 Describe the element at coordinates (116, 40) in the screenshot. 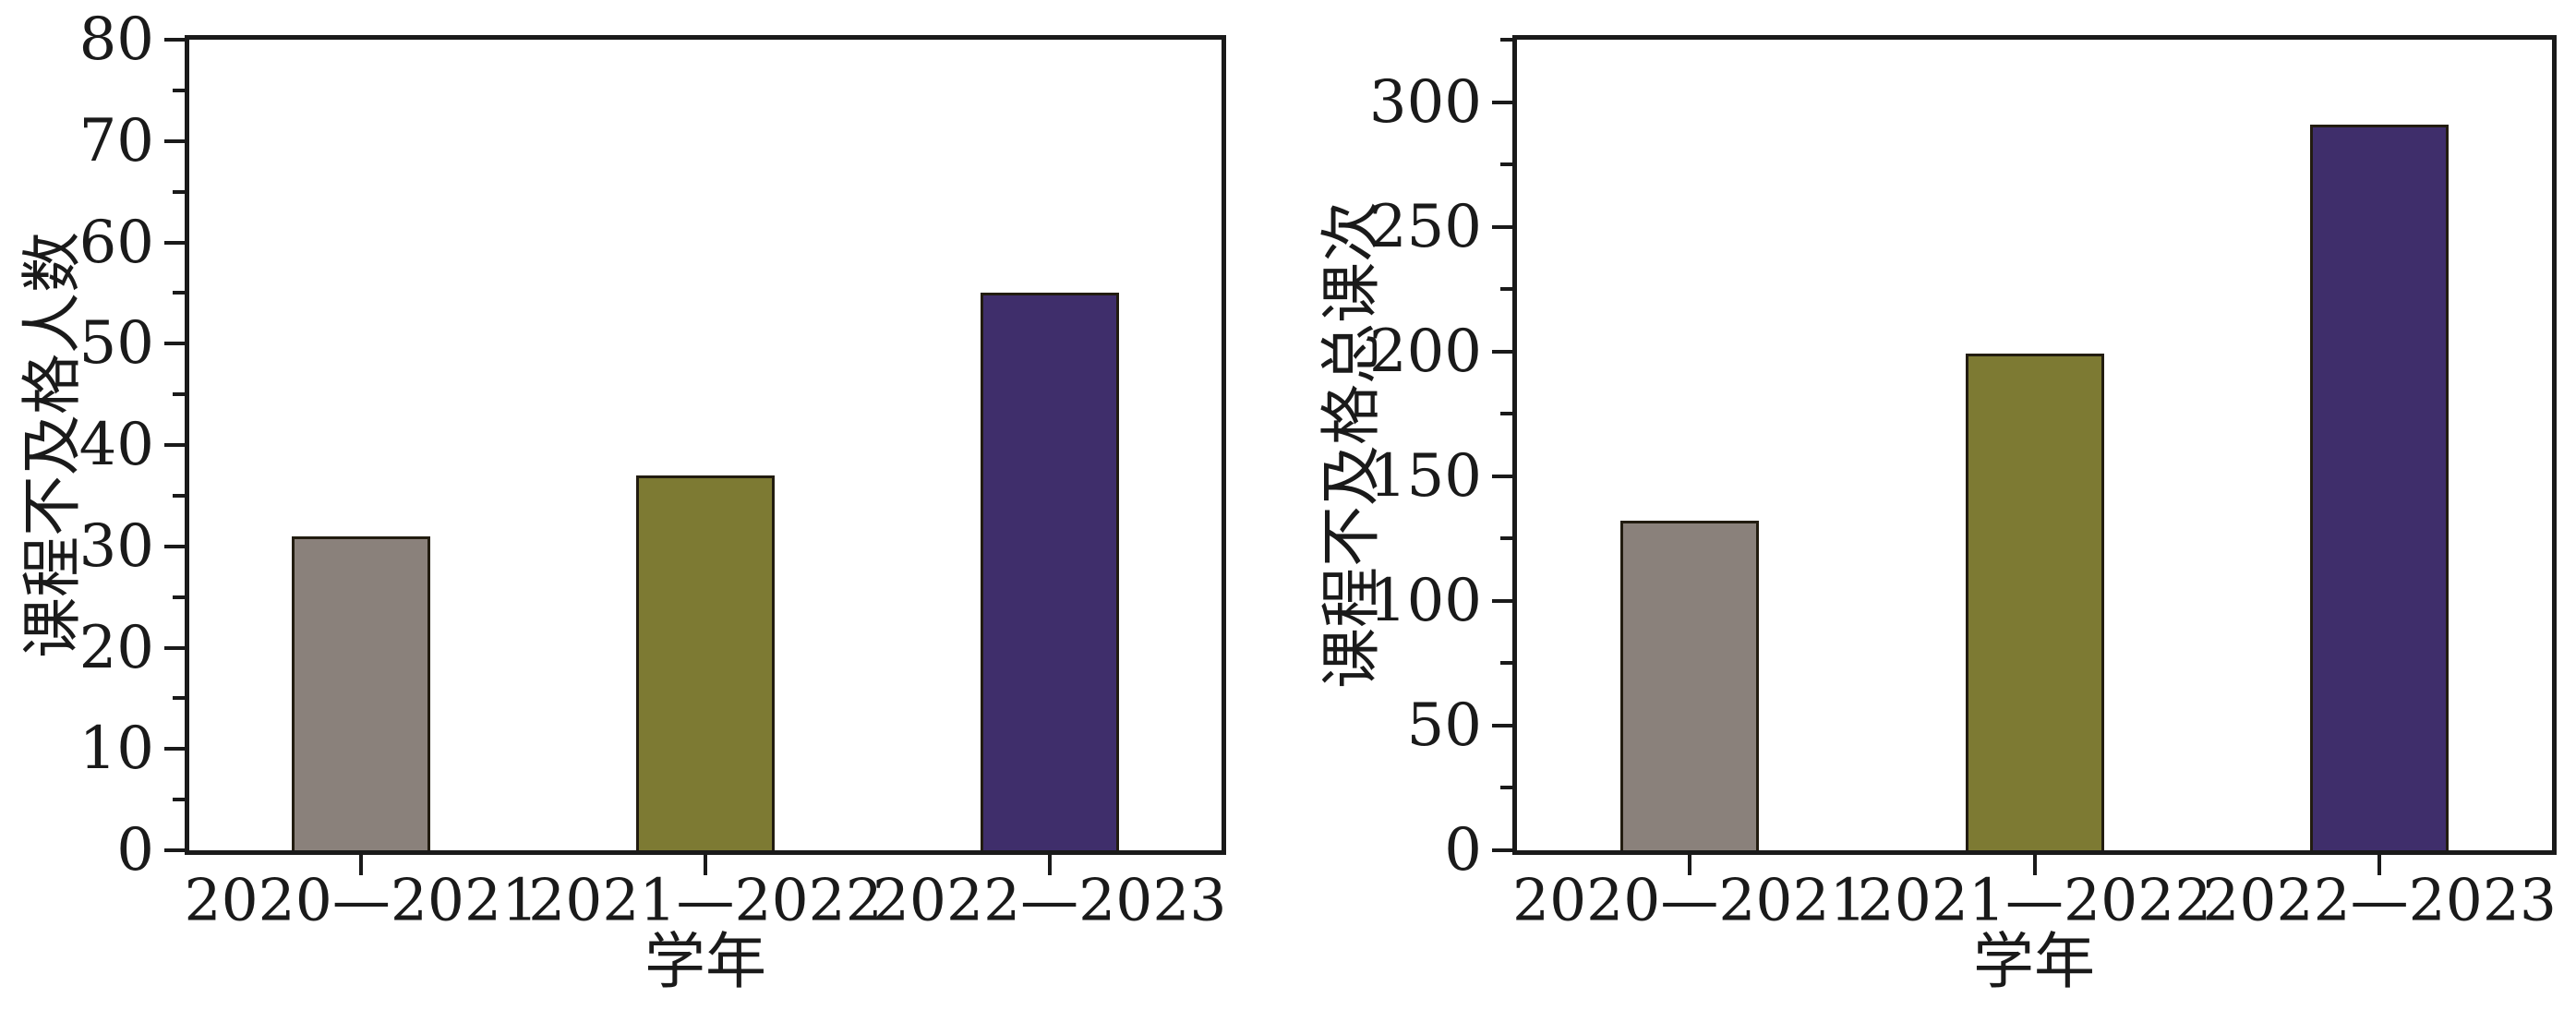

I see `y-tick-label: 80` at that location.